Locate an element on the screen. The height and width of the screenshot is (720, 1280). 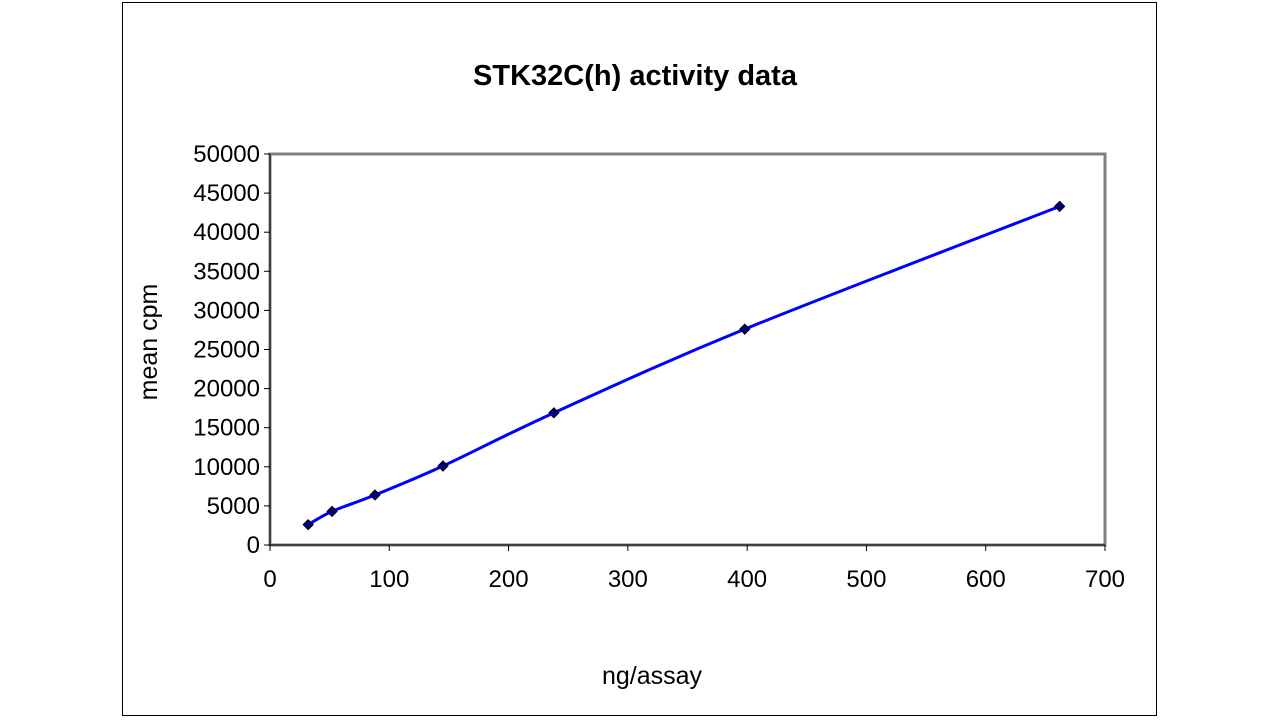
y-tick-label: 20000 is located at coordinates (226, 389).